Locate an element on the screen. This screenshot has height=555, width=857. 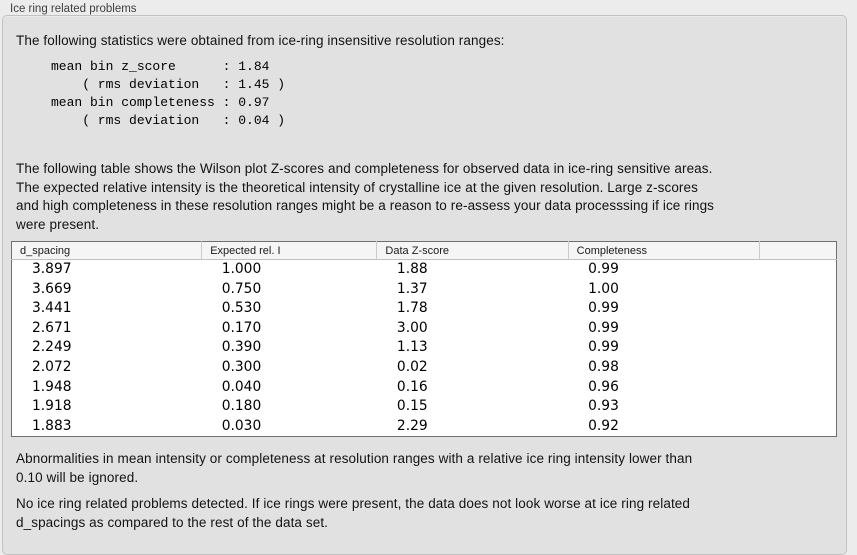
table-cell: 2.249 is located at coordinates (52, 347).